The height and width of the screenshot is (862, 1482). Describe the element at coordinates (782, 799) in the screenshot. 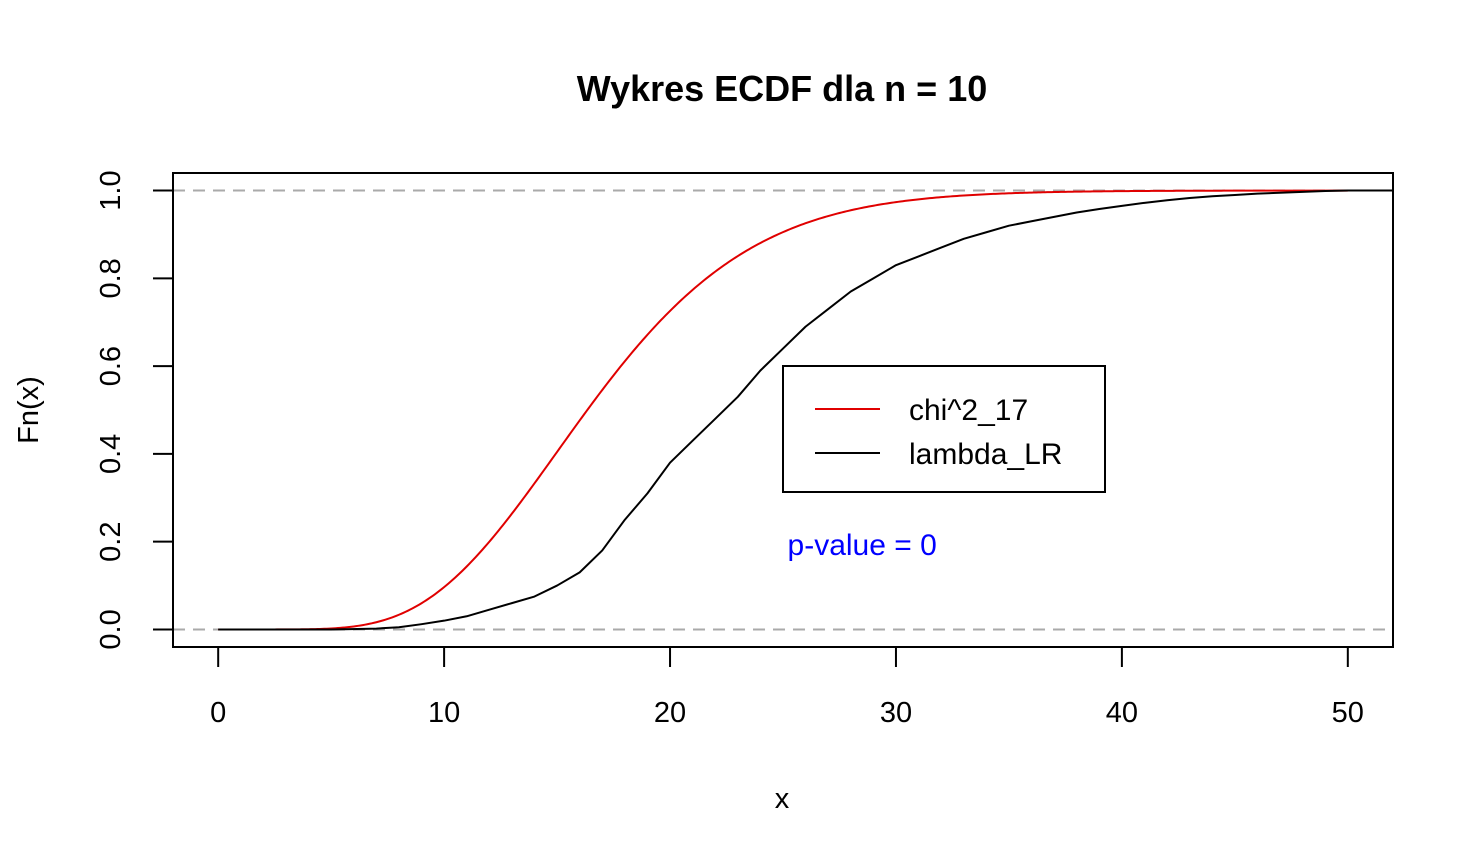

I see `x-axis-label: x` at that location.